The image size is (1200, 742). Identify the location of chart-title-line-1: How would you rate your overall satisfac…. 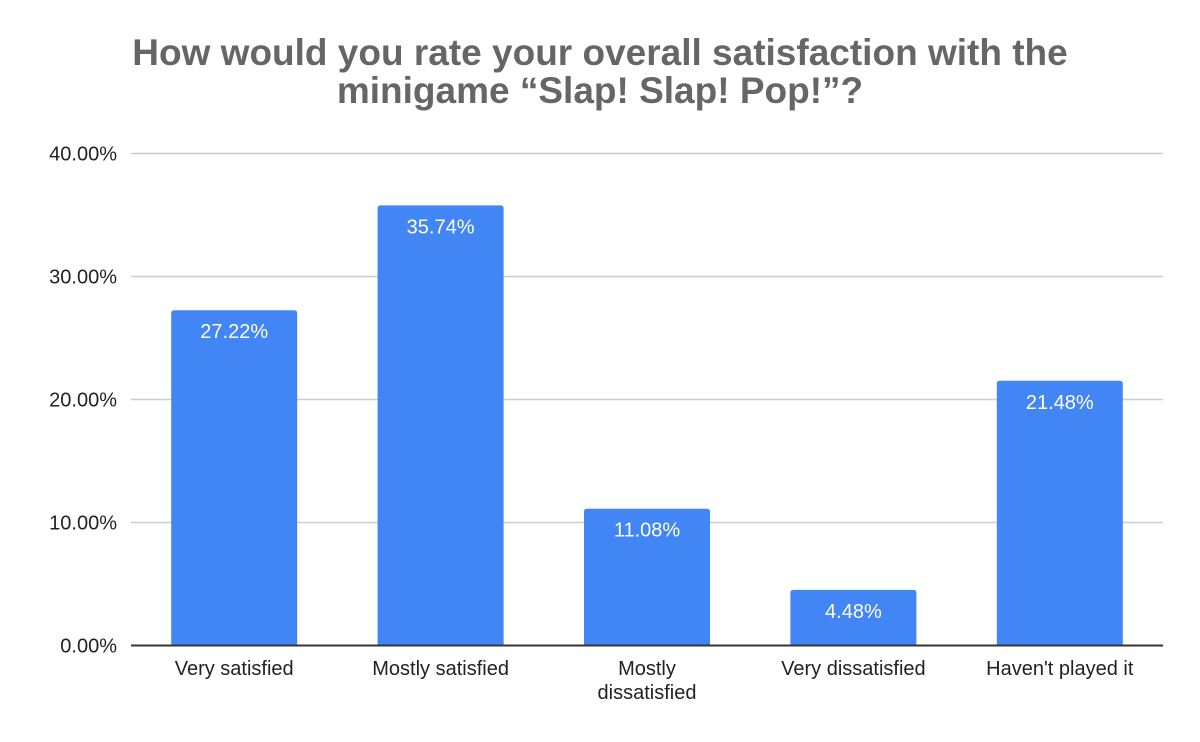
(600, 52).